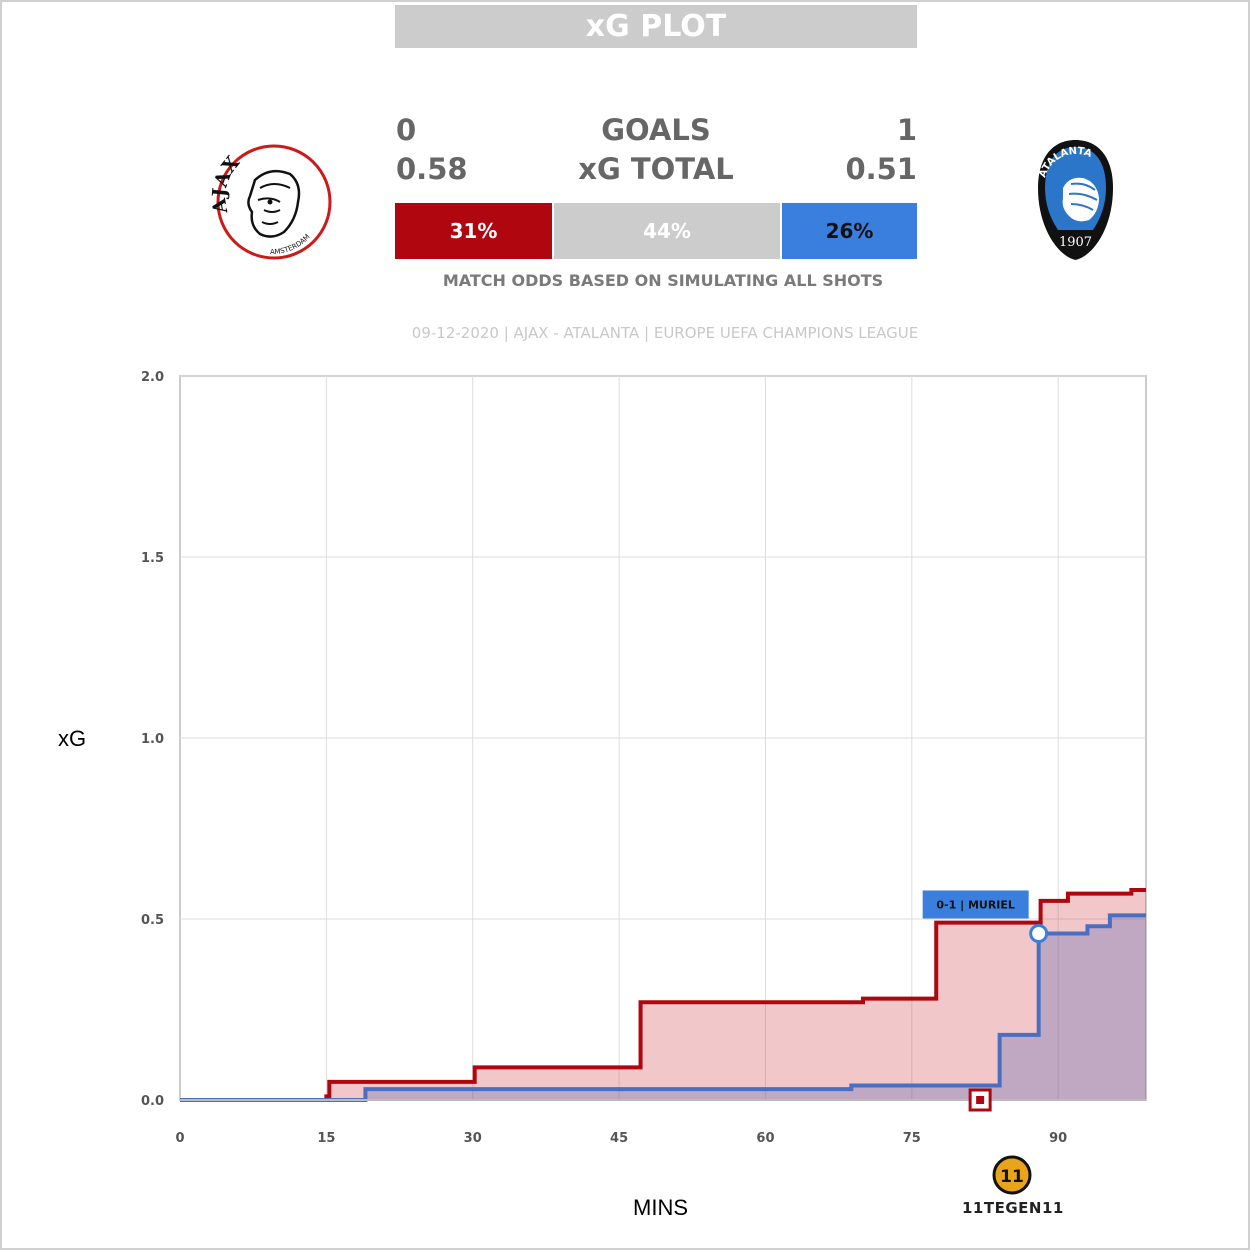  I want to click on brand-mark-text: 11, so click(1012, 1177).